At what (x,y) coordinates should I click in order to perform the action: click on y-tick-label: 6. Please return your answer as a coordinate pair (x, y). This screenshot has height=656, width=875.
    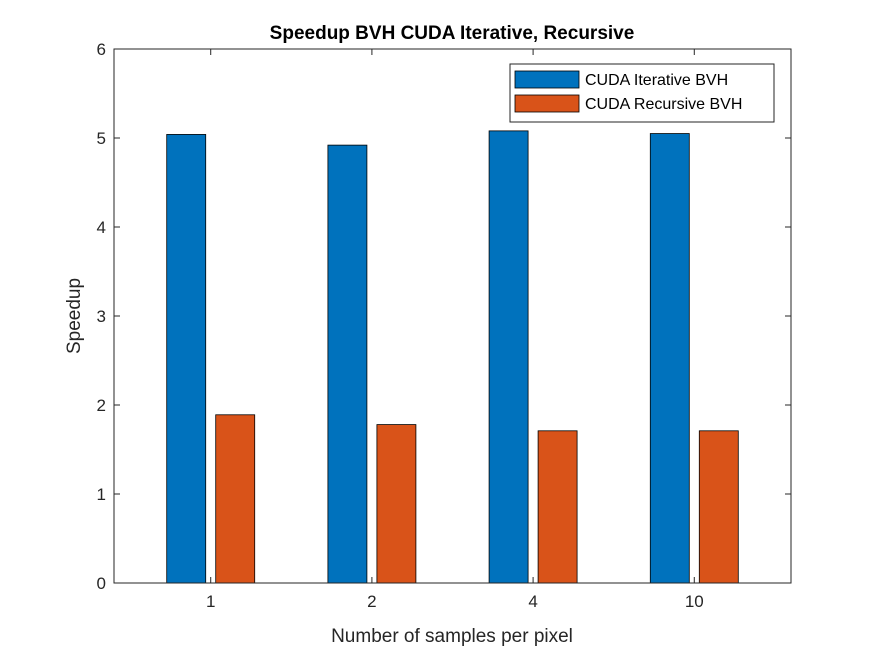
    Looking at the image, I should click on (101, 49).